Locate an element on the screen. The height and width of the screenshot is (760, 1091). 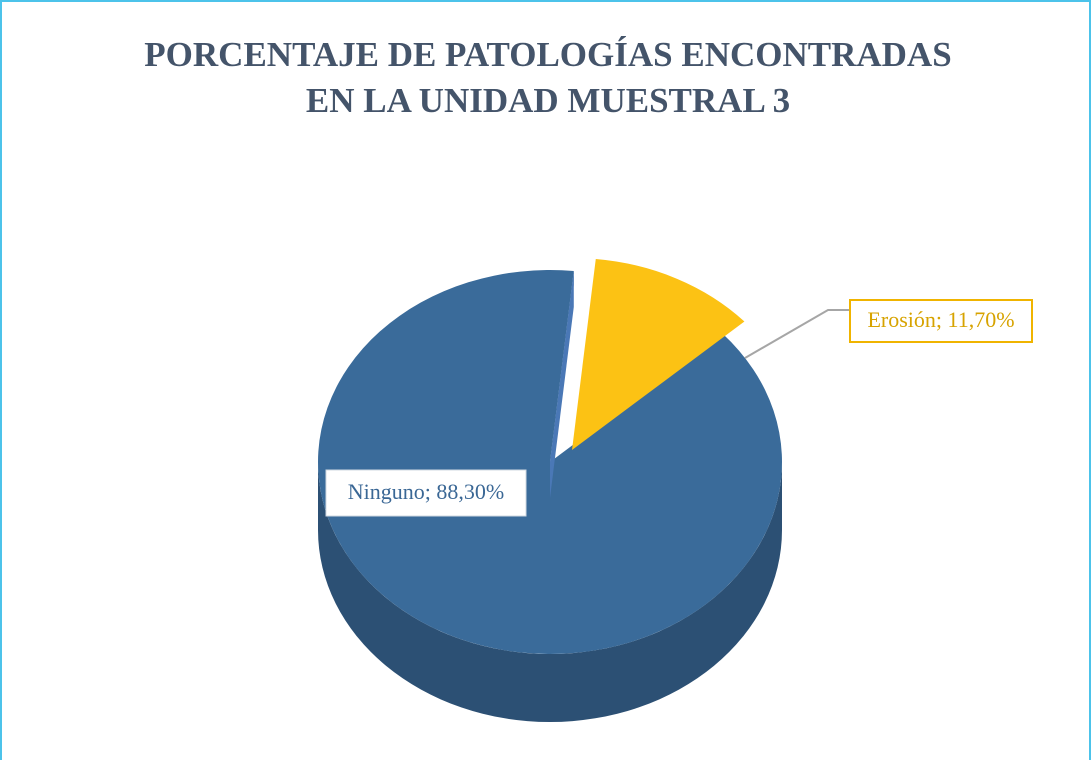
chart-title: EN LA UNIDAD MUESTRAL 3 is located at coordinates (548, 100).